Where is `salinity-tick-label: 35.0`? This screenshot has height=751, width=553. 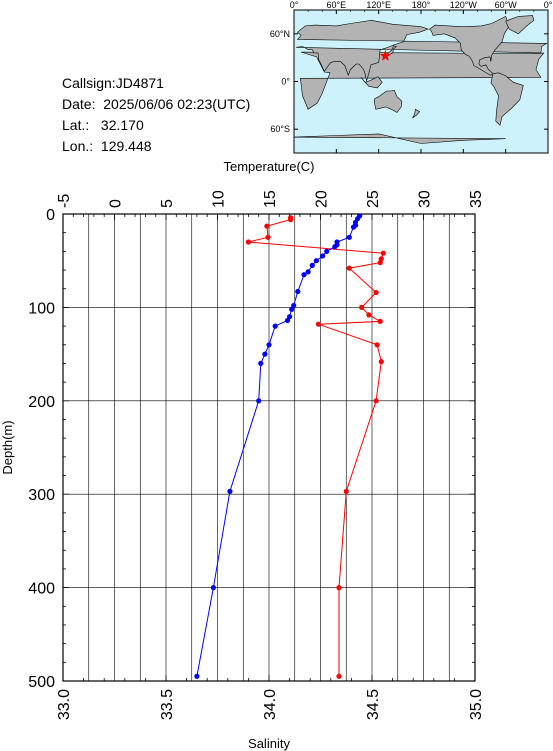 salinity-tick-label: 35.0 is located at coordinates (476, 704).